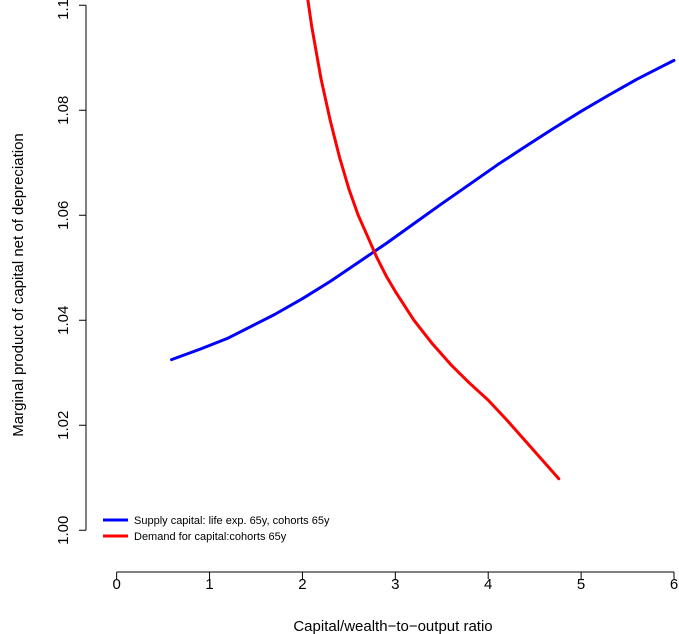  I want to click on y-tick-label: 1.06, so click(63, 215).